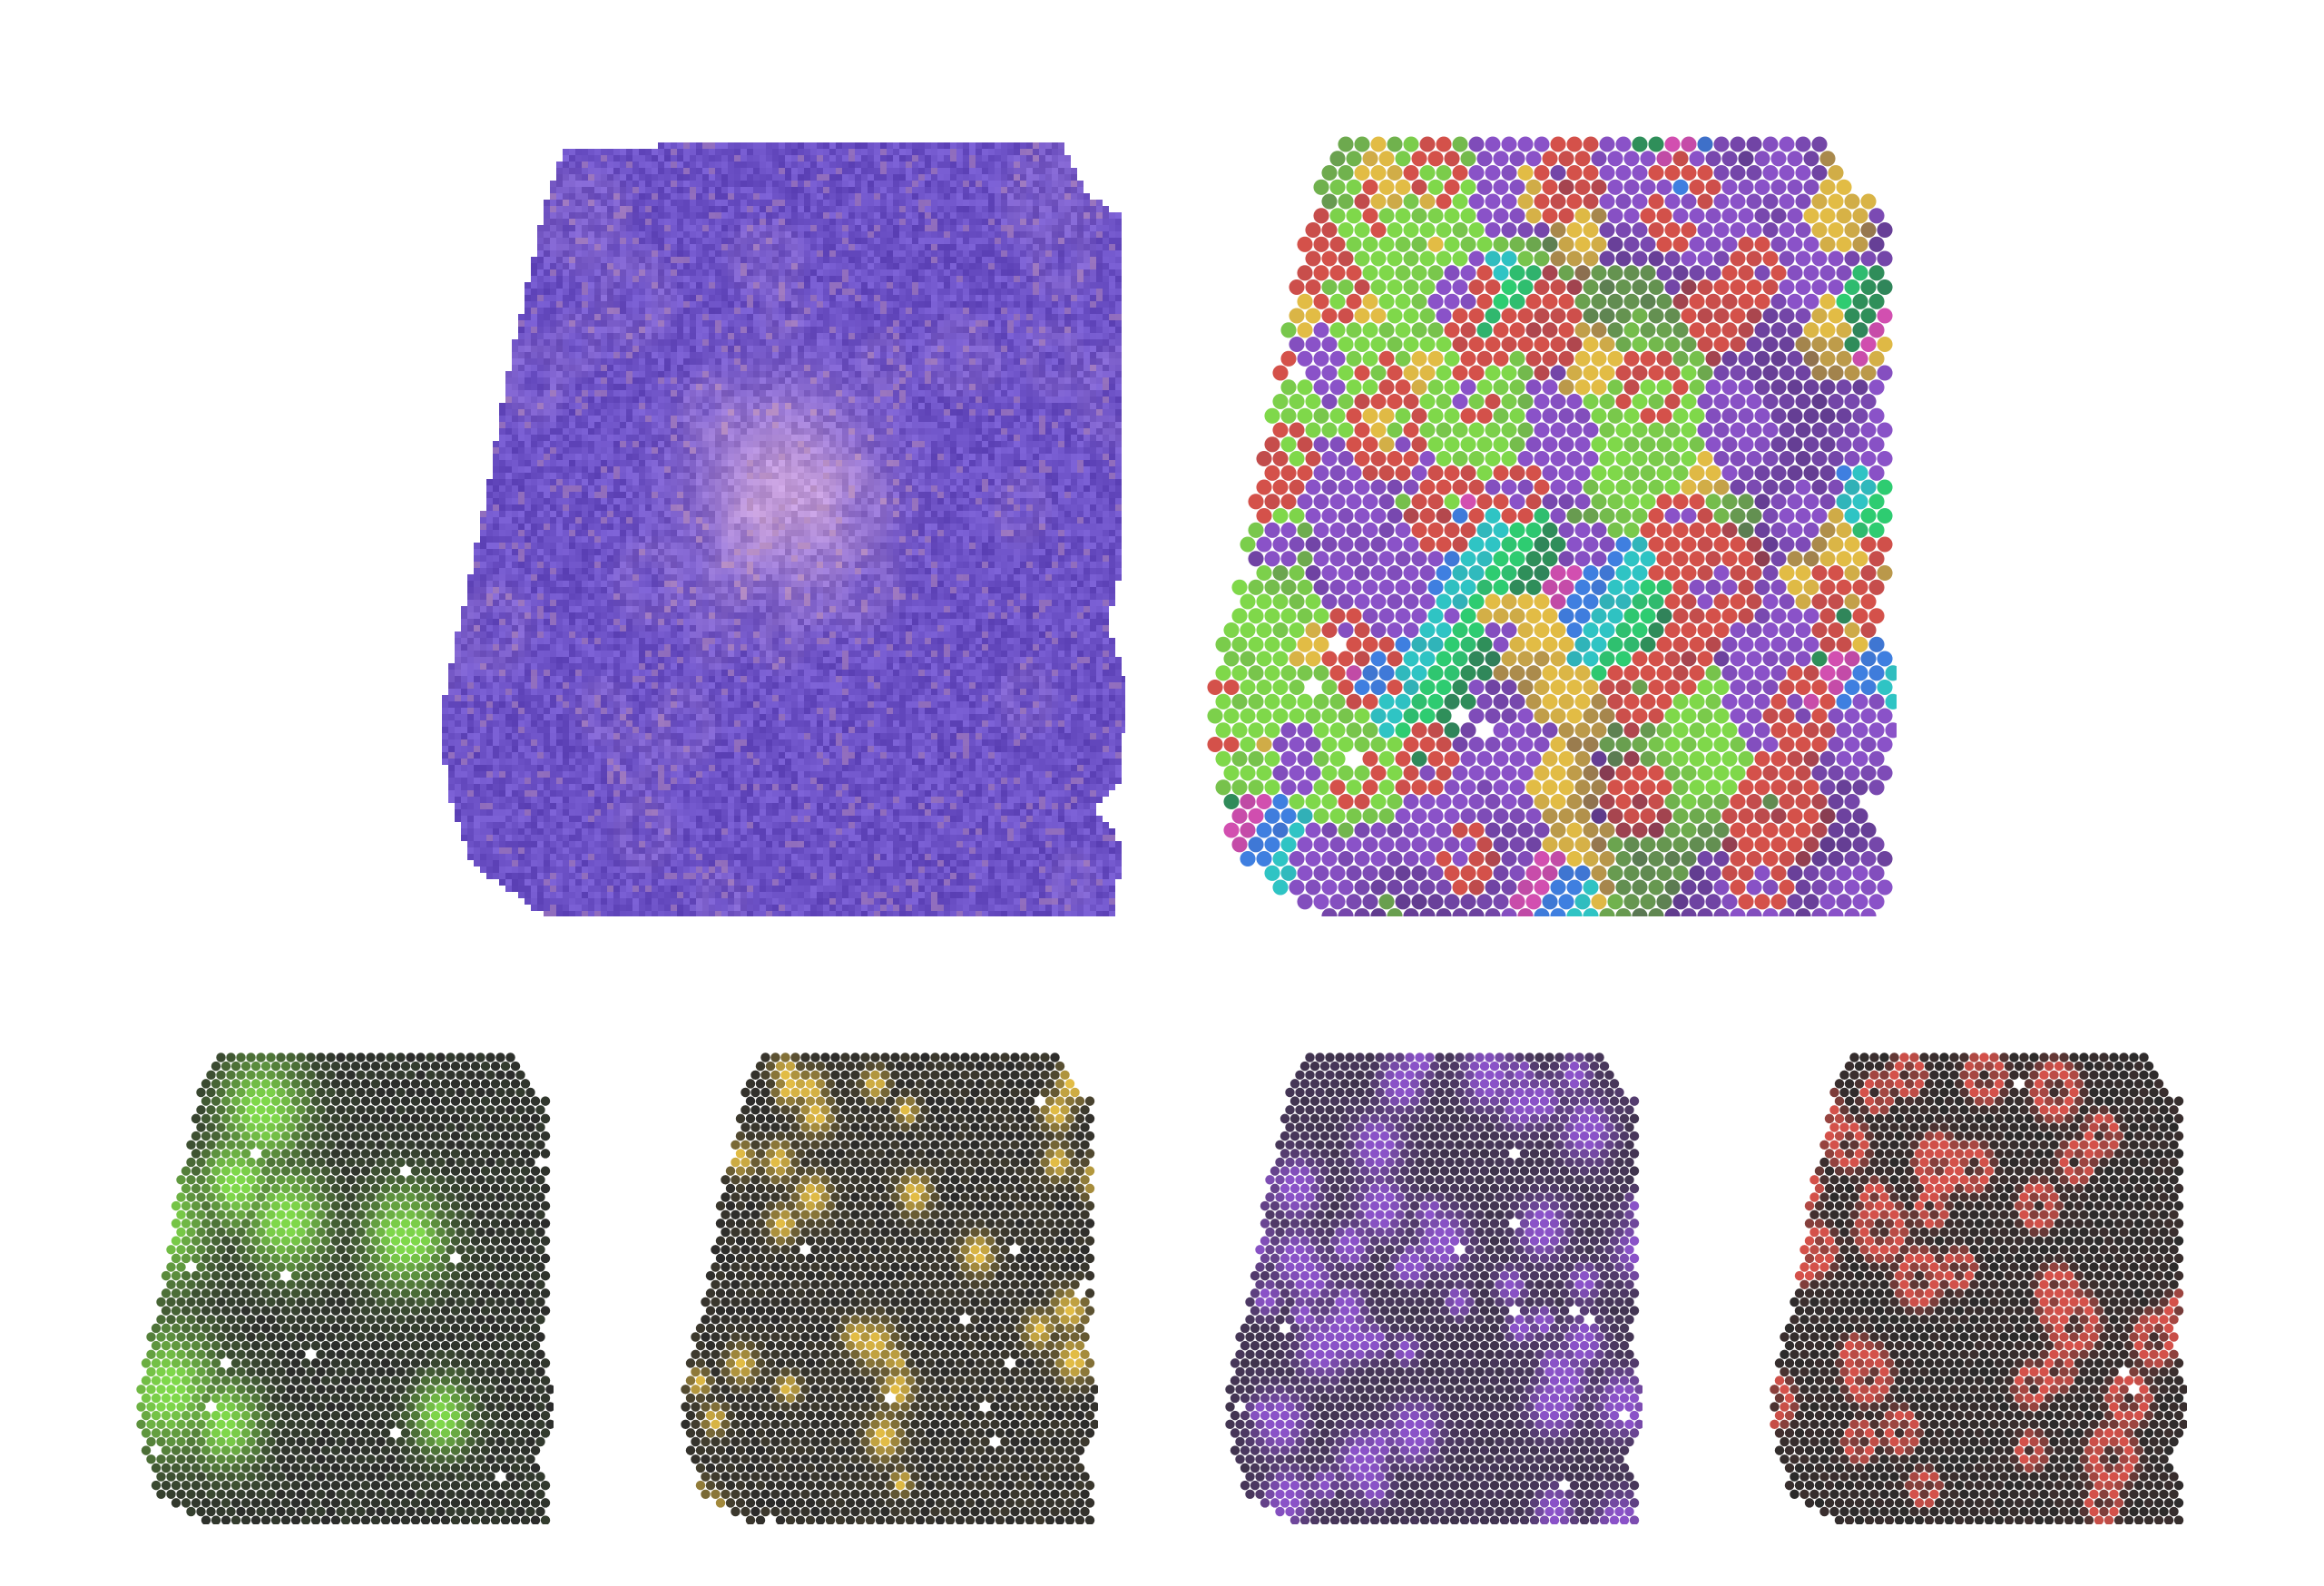 The image size is (2324, 1586). I want to click on red-channel-spot-map, so click(1978, 1288).